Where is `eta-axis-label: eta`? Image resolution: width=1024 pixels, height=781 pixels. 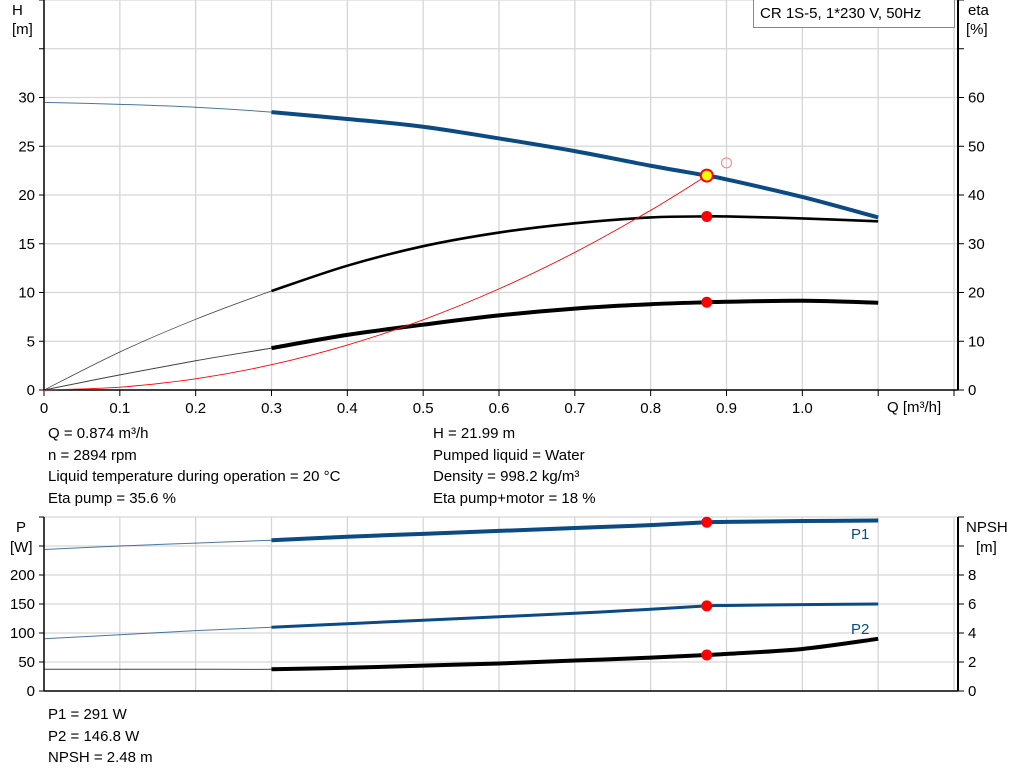
eta-axis-label: eta is located at coordinates (979, 10).